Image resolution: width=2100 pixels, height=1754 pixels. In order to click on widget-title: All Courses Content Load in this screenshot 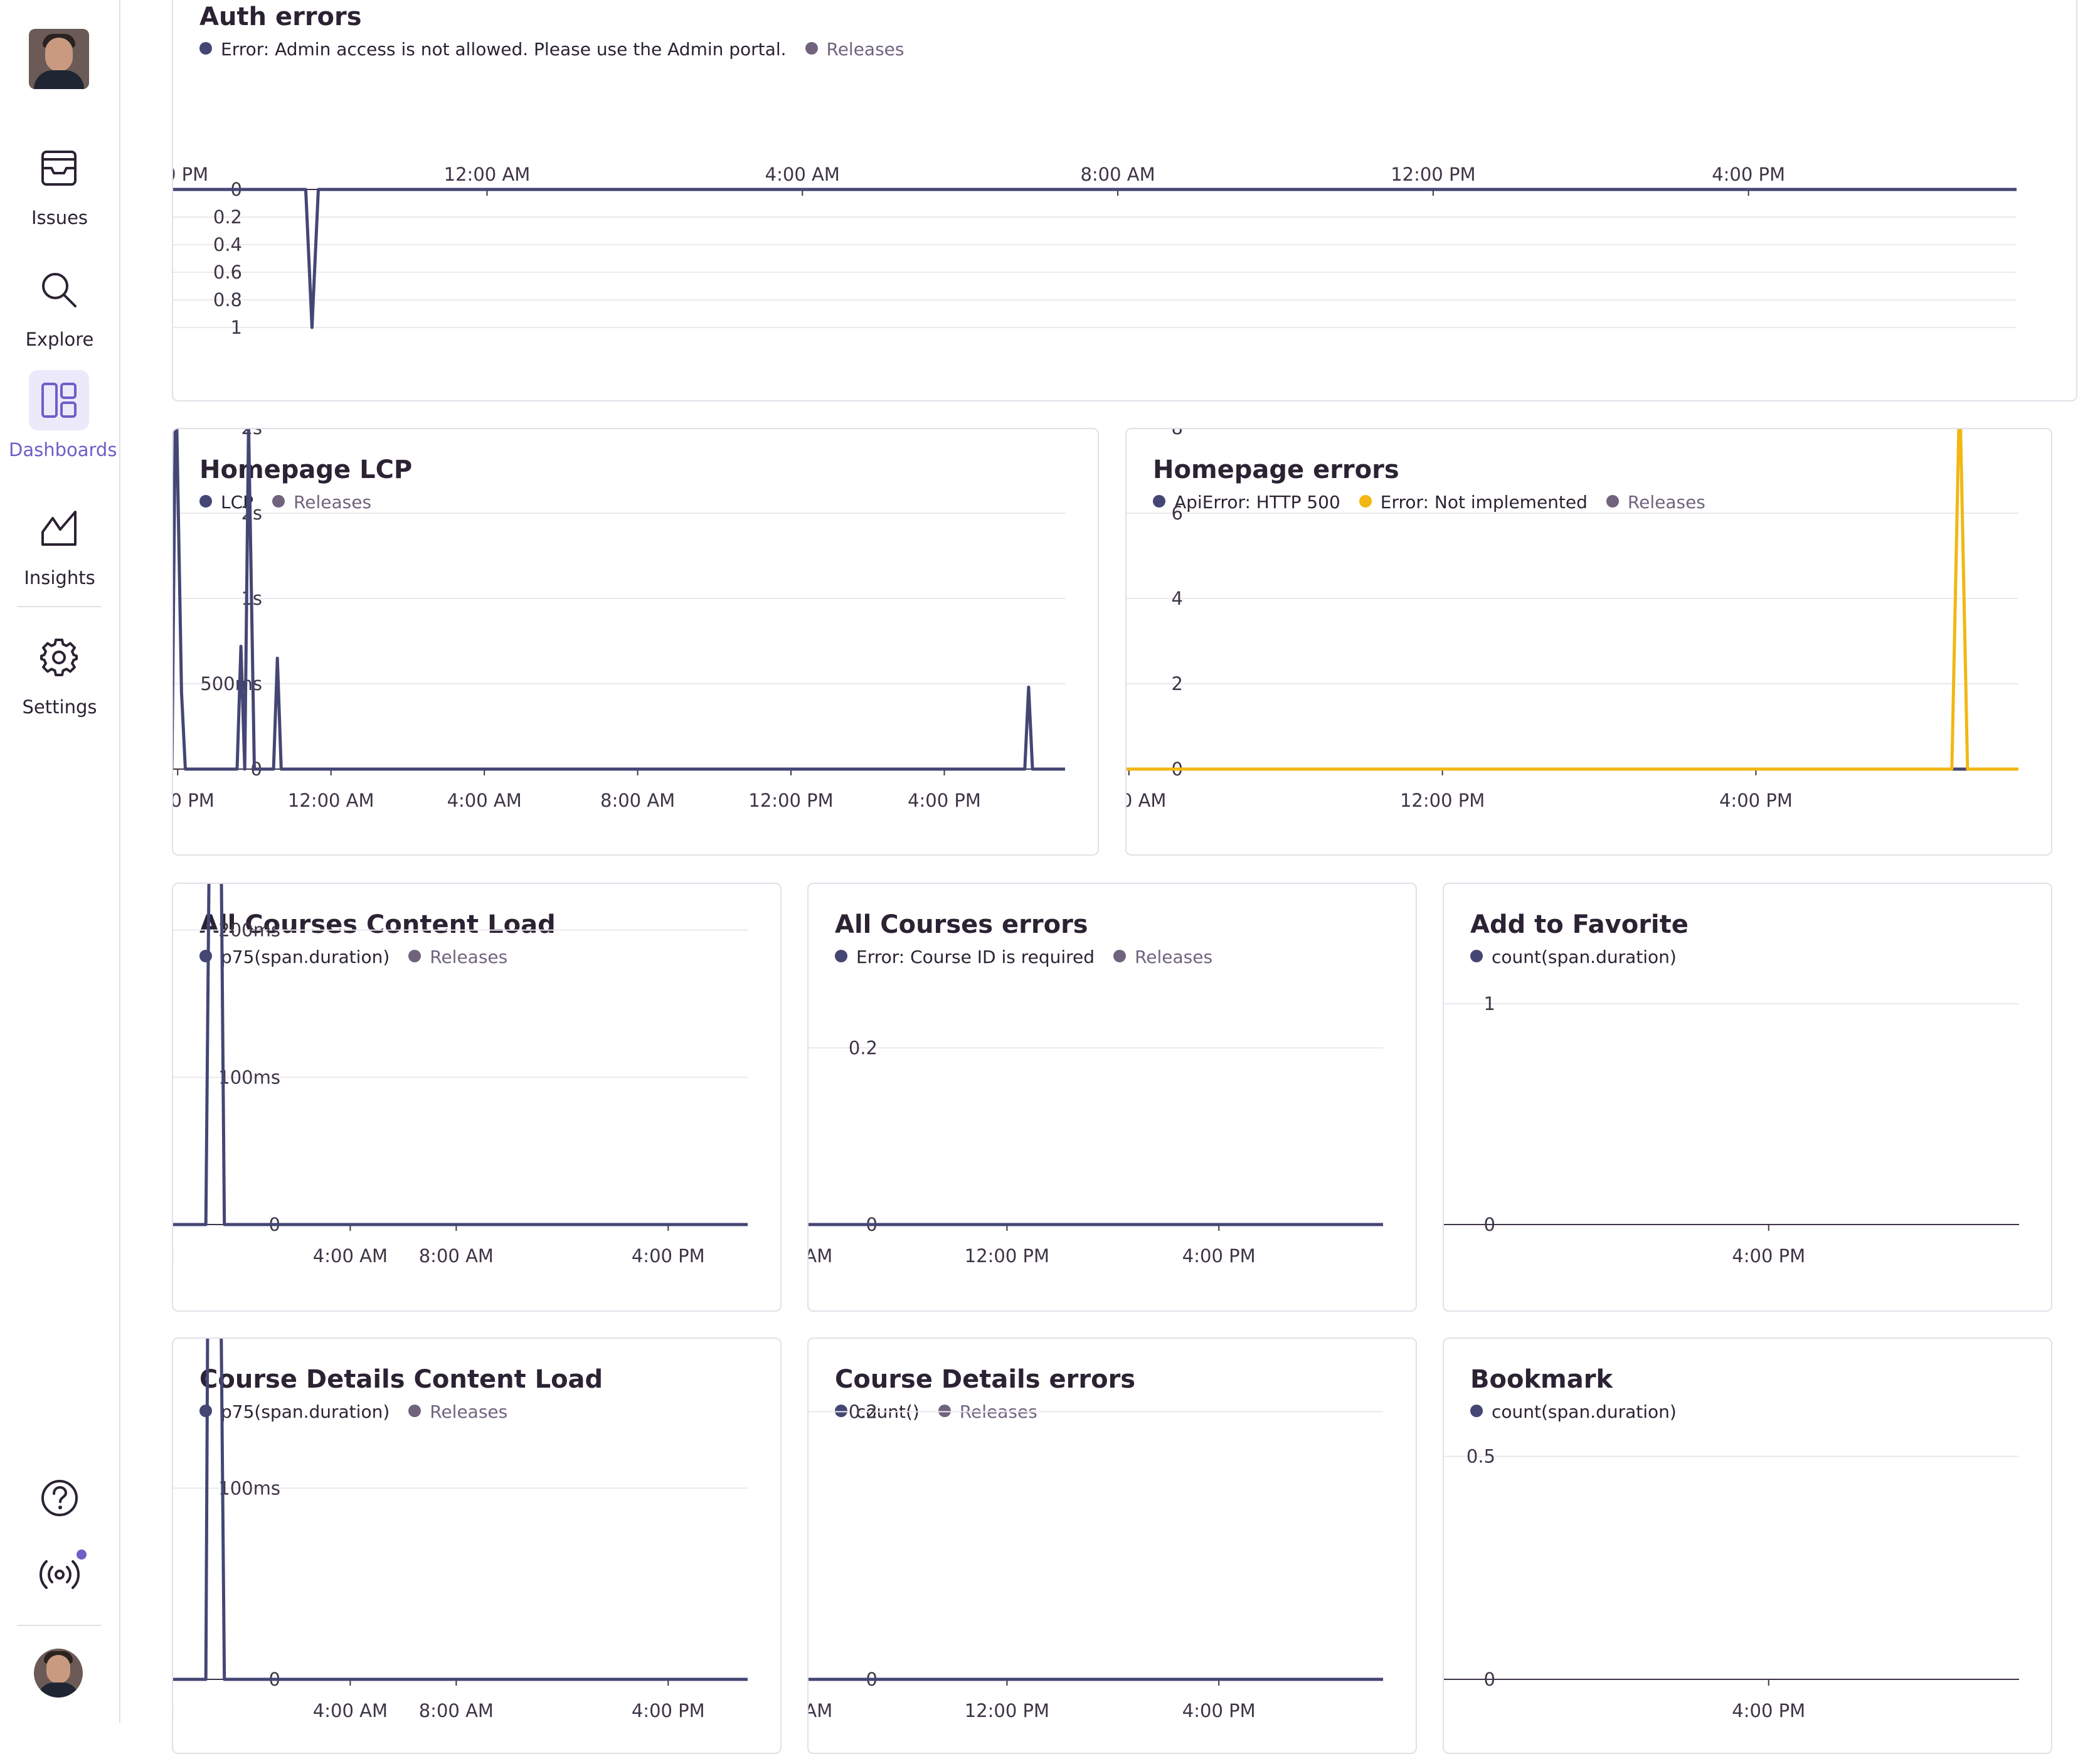, I will do `click(378, 924)`.